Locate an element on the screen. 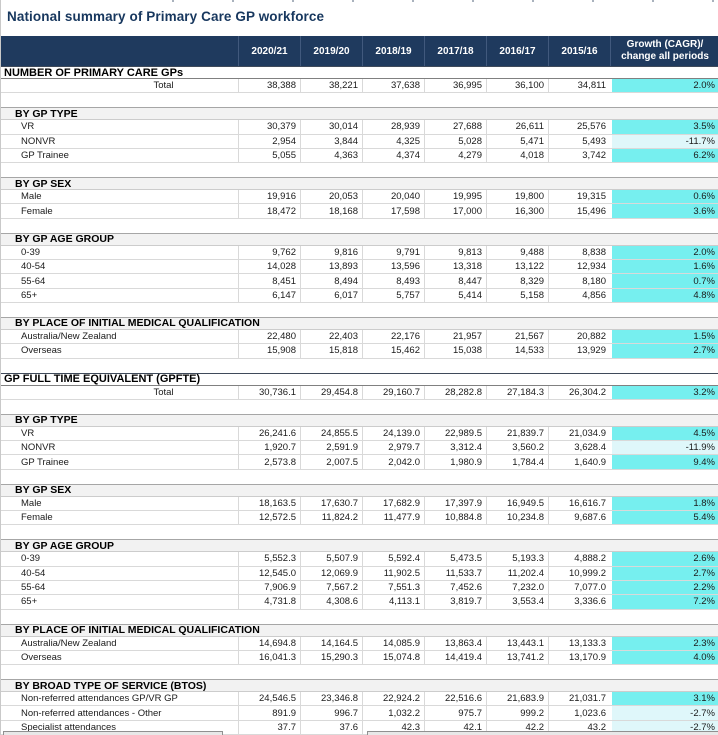 The width and height of the screenshot is (718, 735). value-cell: 21,957 is located at coordinates (455, 336).